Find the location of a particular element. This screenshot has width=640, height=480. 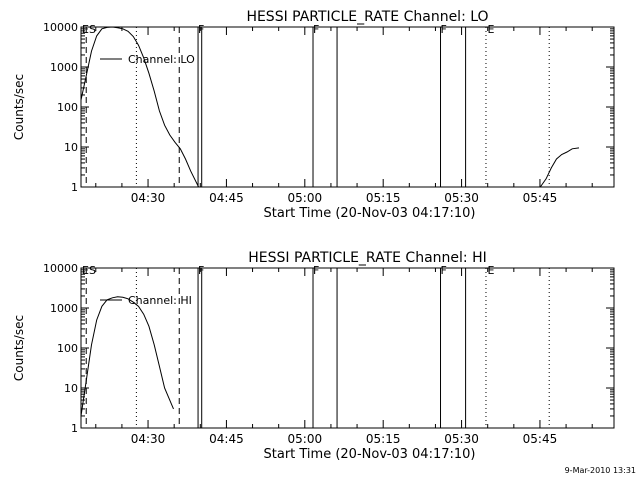

footer-timestamp: 9-Mar-2010 13:31 is located at coordinates (600, 470).